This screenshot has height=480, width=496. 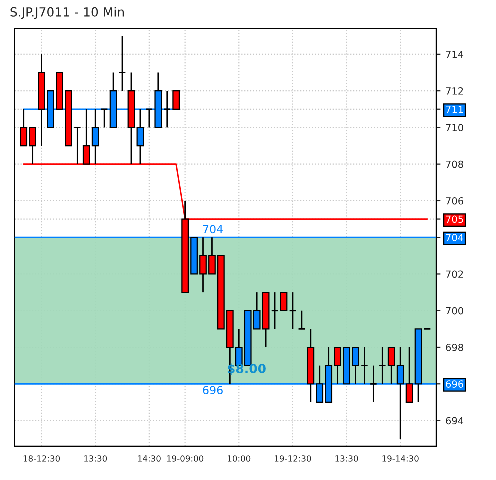 What do you see at coordinates (455, 91) in the screenshot?
I see `y-tick-label: 712` at bounding box center [455, 91].